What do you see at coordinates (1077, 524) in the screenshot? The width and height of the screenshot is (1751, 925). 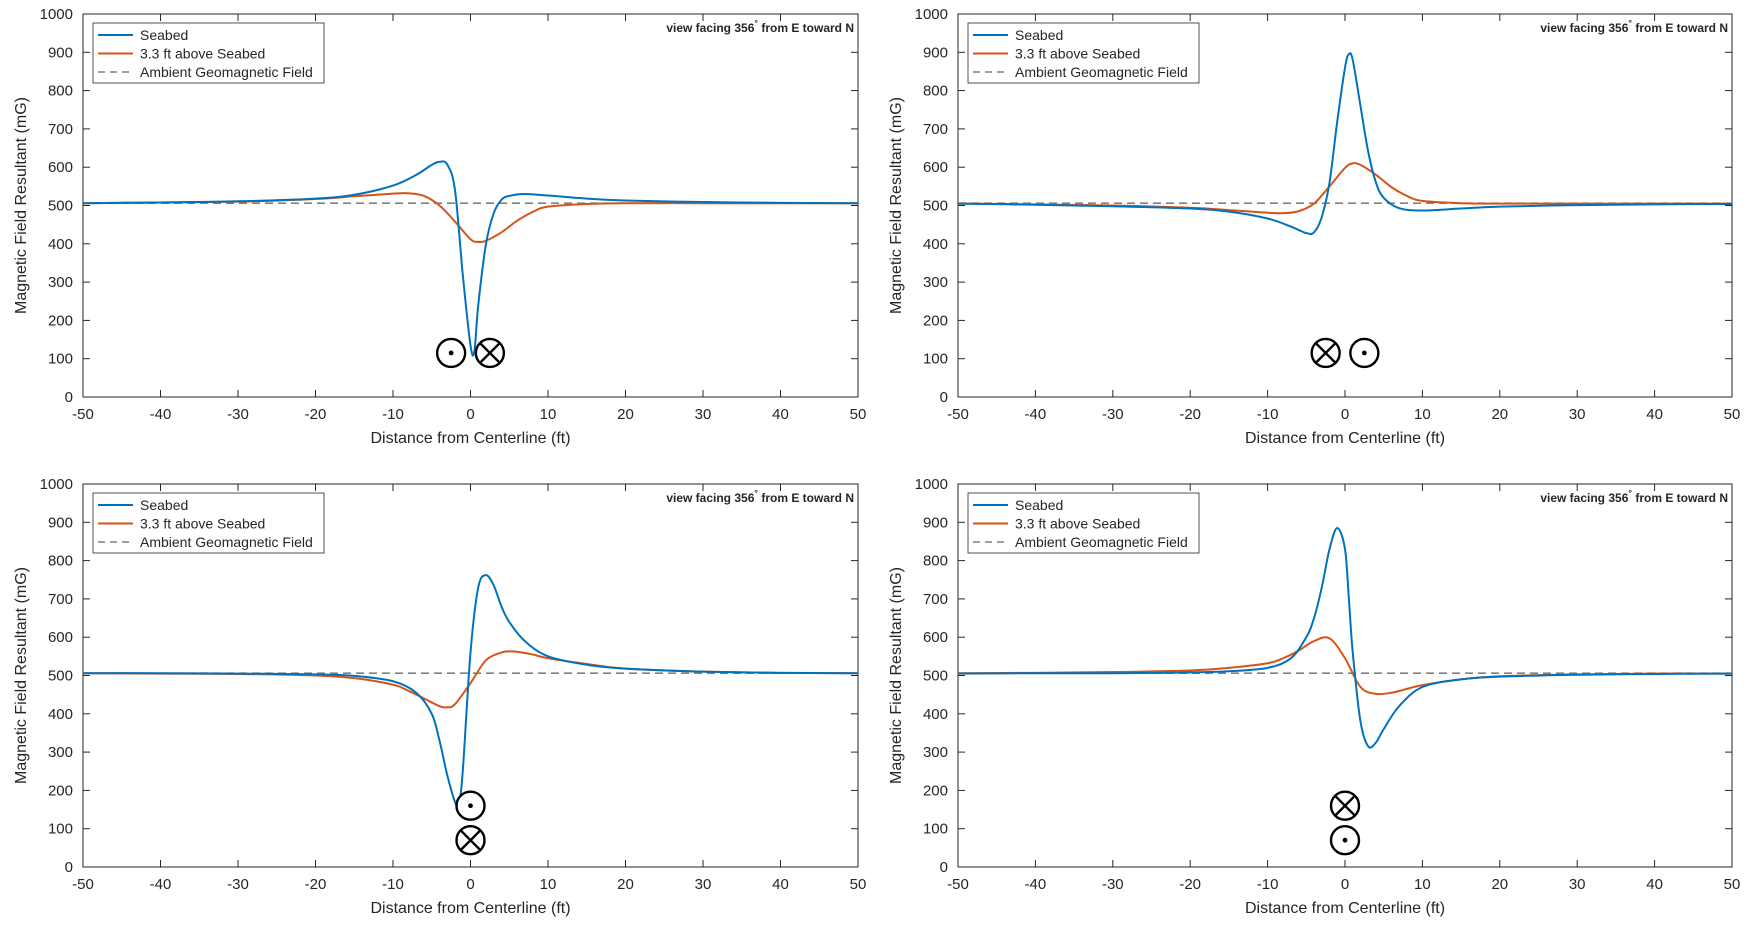 I see `legend-label-above-seabed: 3.3 ft above Seabed` at bounding box center [1077, 524].